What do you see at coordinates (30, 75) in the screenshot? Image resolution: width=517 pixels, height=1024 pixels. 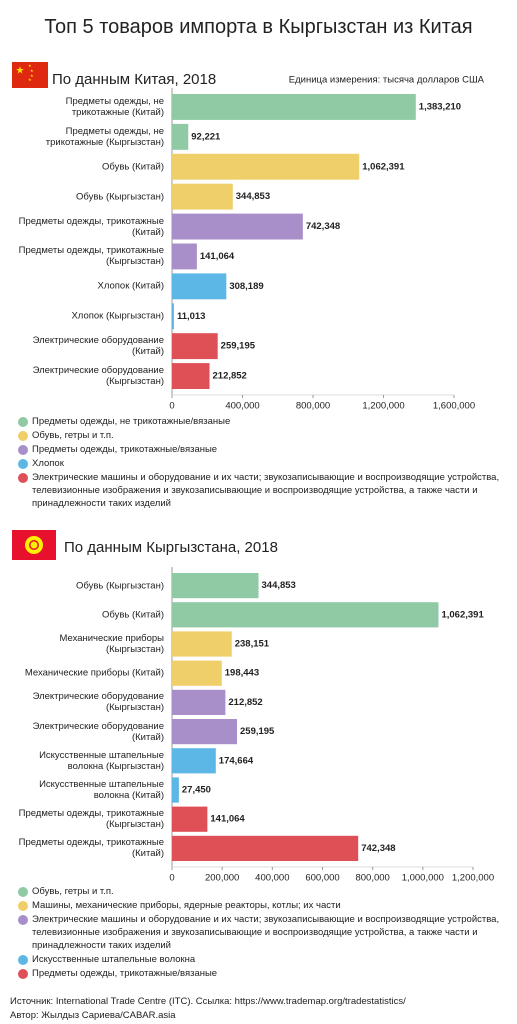 I see `china-flag: ★ ★ ★ ★ ★` at bounding box center [30, 75].